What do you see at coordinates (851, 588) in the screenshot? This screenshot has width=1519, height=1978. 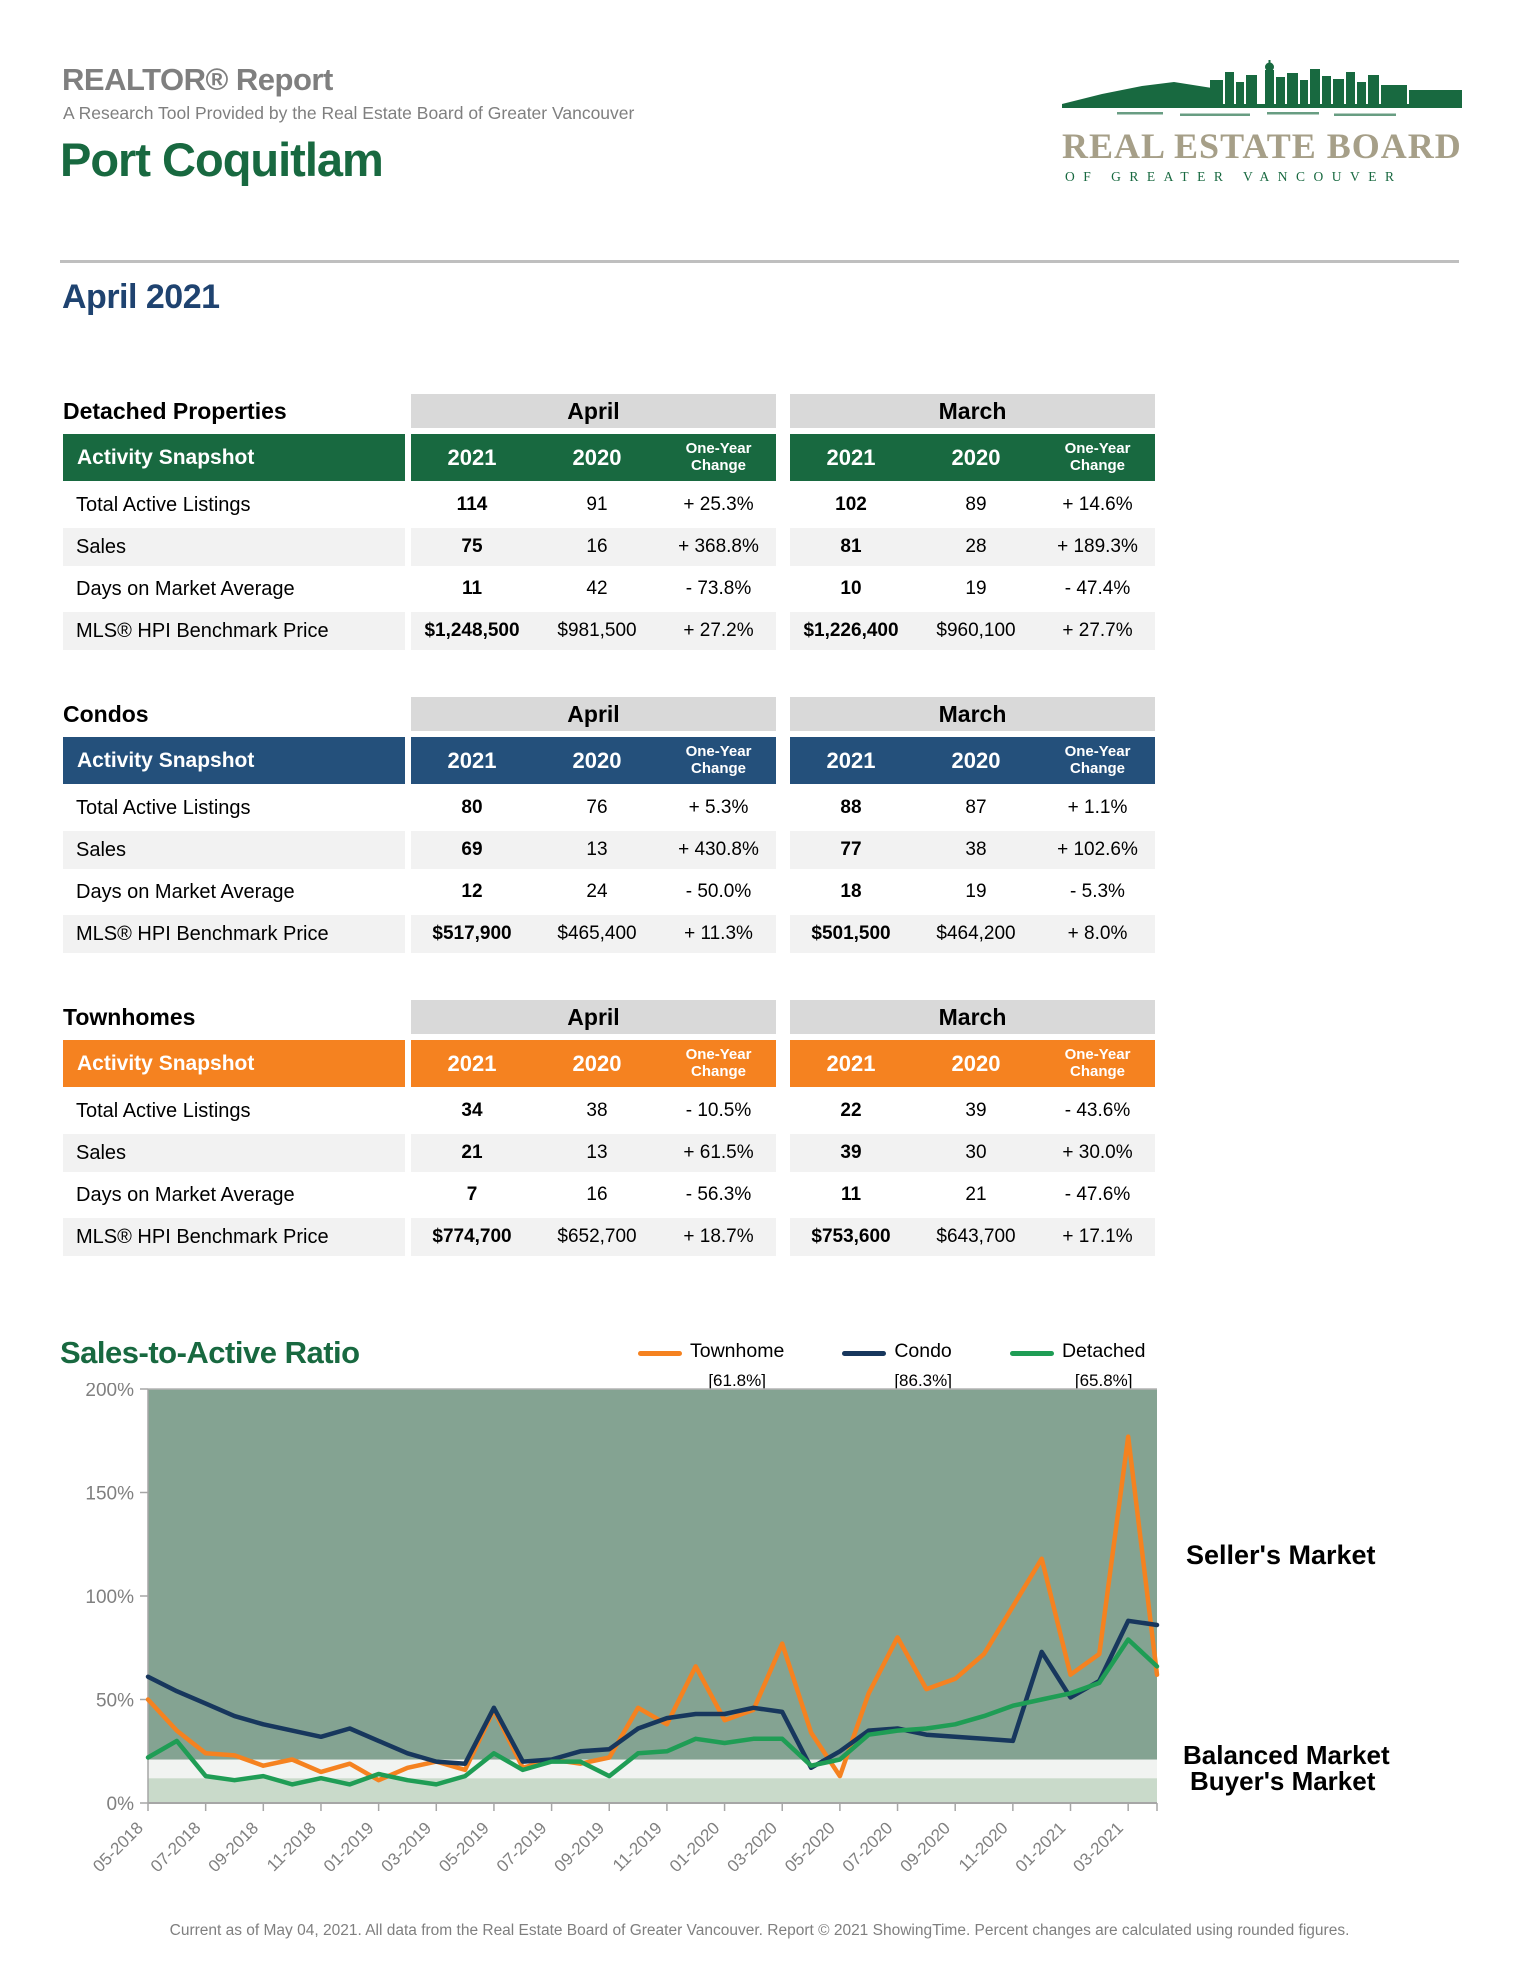 I see `cell: 10` at bounding box center [851, 588].